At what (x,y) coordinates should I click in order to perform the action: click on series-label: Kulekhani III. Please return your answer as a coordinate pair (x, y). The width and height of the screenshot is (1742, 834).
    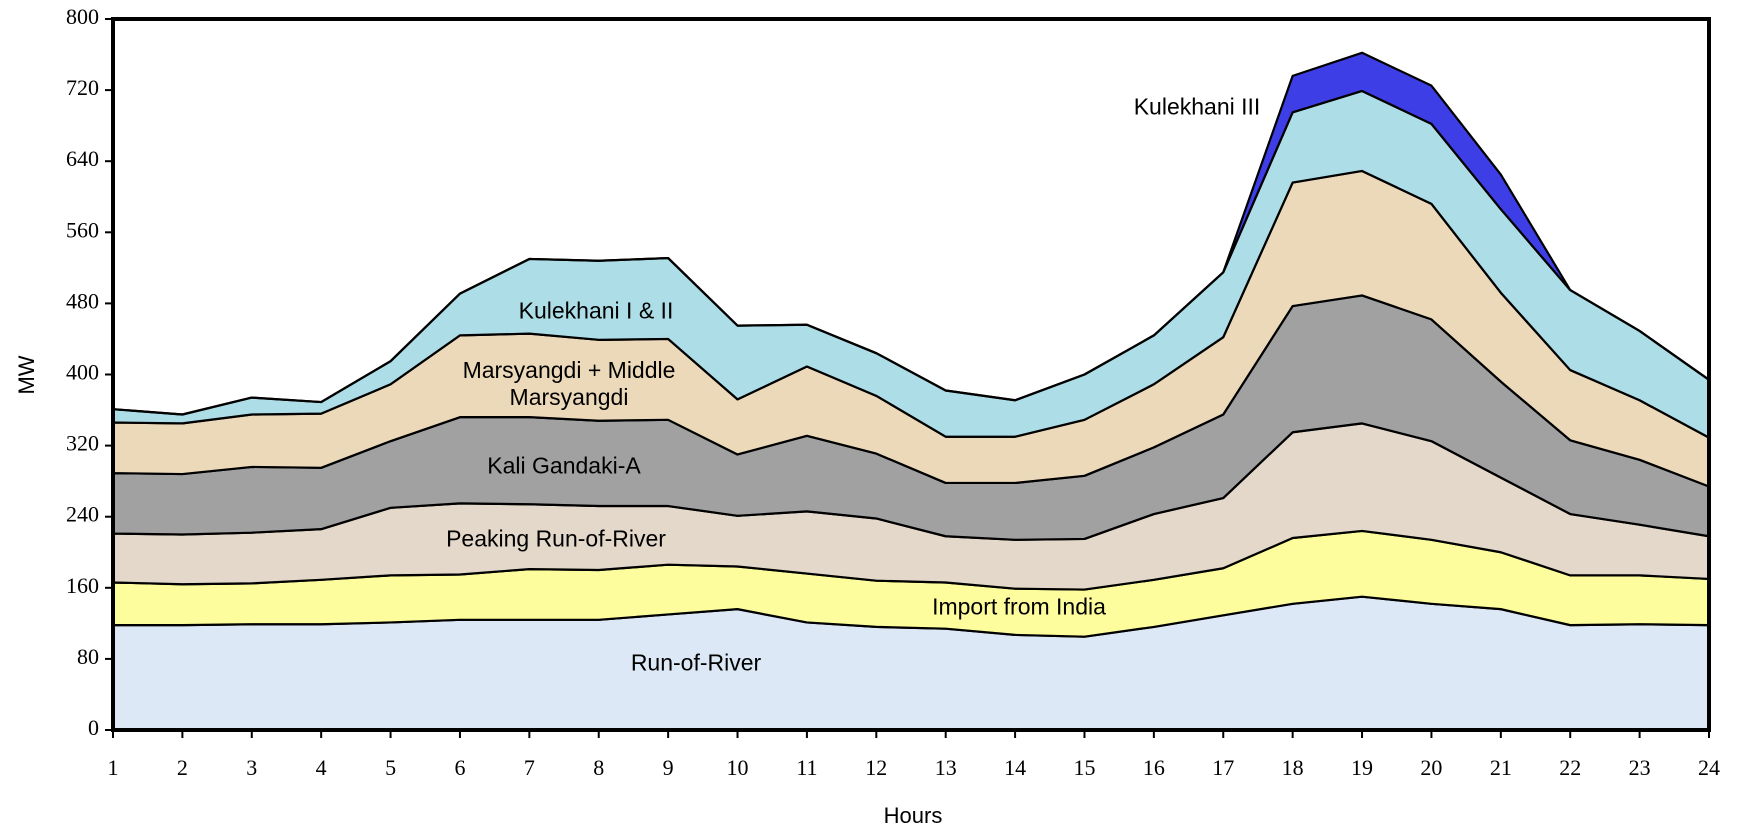
    Looking at the image, I should click on (1197, 106).